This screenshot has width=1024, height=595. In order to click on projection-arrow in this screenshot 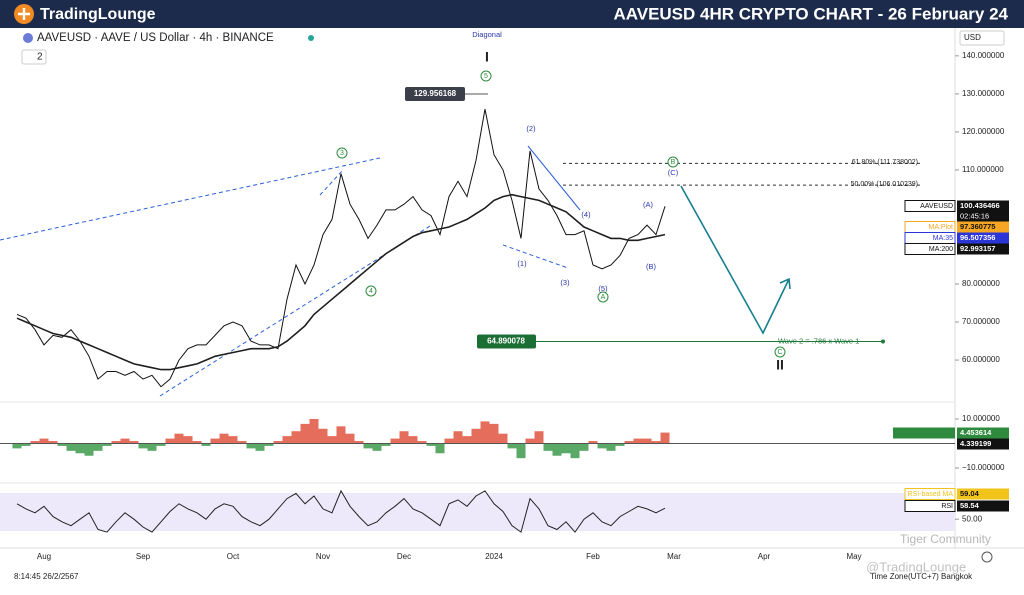, I will do `click(785, 283)`.